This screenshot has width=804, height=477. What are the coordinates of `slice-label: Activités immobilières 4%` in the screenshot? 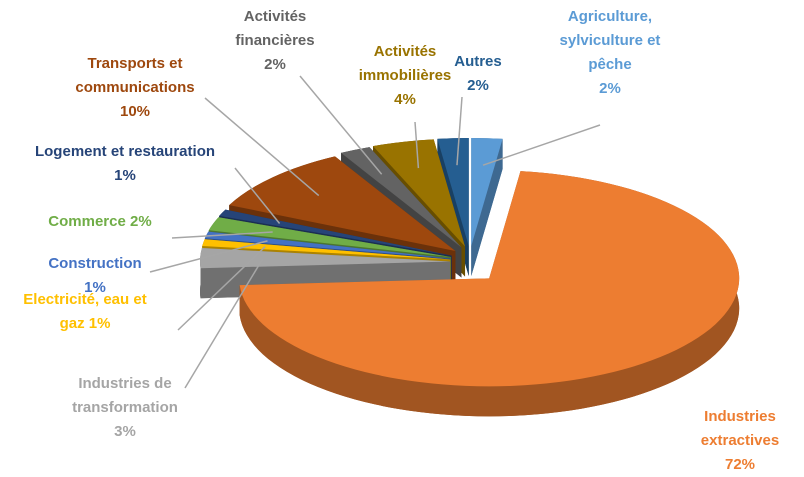 It's located at (405, 76).